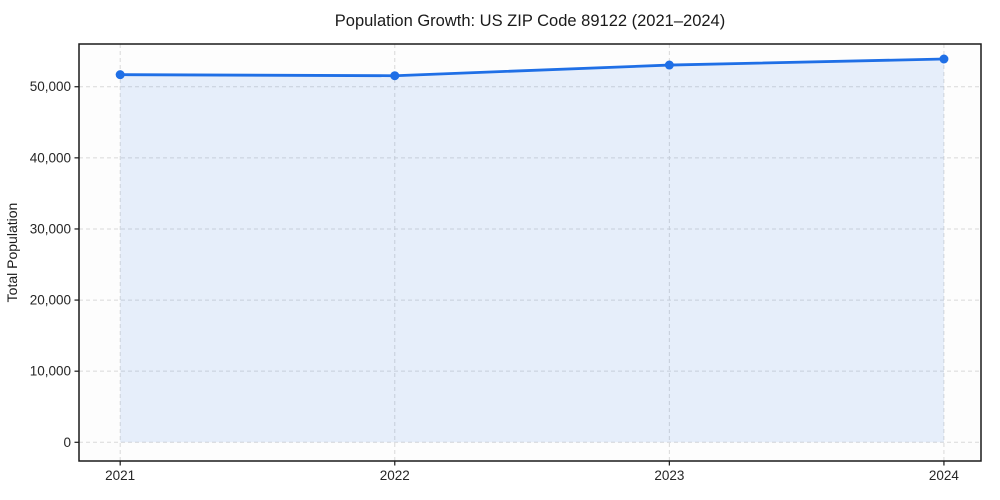 This screenshot has width=1000, height=500. What do you see at coordinates (67, 442) in the screenshot?
I see `y-tick-label: 0` at bounding box center [67, 442].